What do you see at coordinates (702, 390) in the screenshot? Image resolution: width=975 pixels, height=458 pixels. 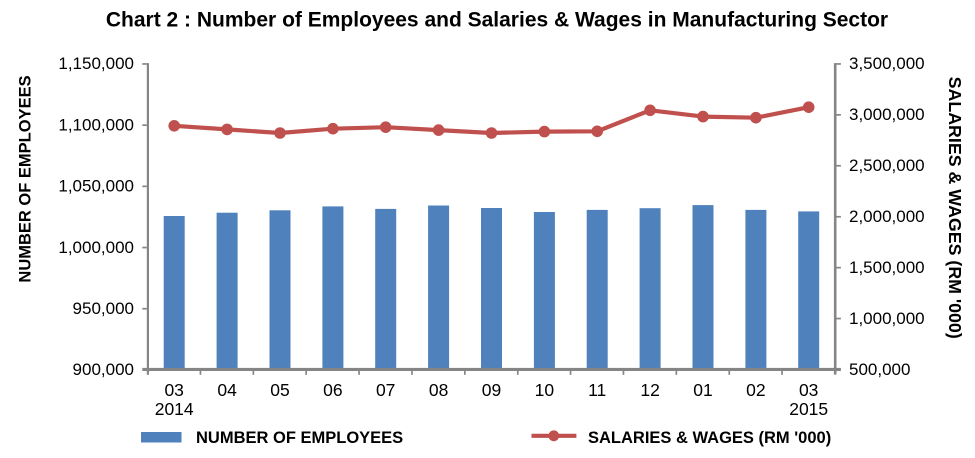 I see `svg-text: 01` at bounding box center [702, 390].